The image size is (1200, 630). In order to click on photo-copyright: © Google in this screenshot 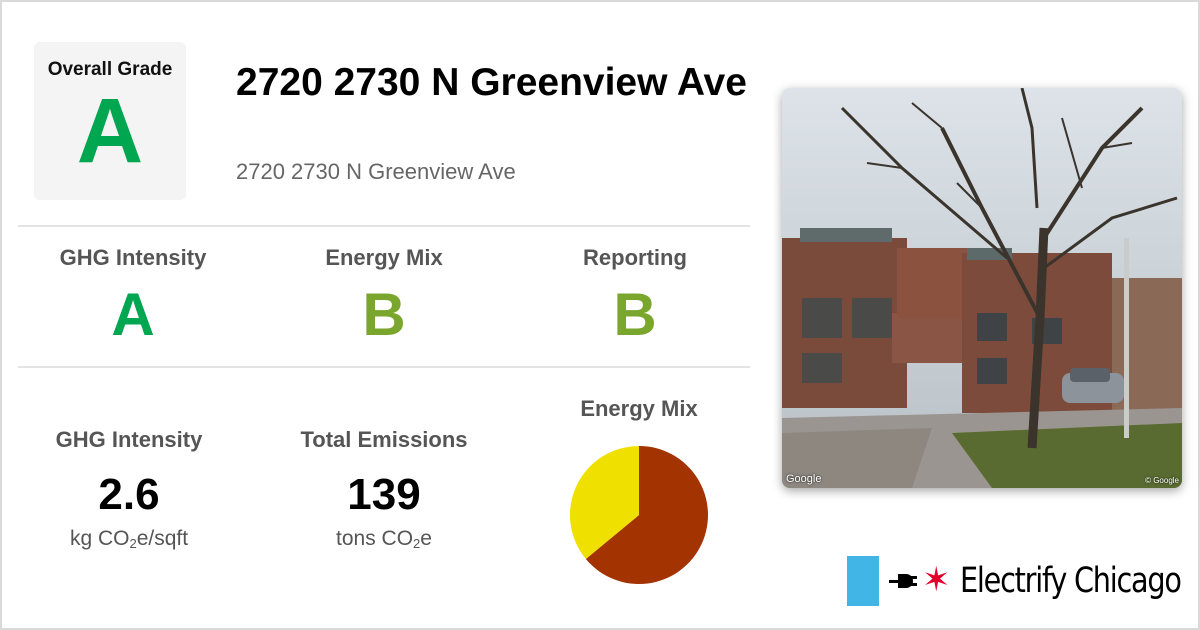, I will do `click(1162, 480)`.